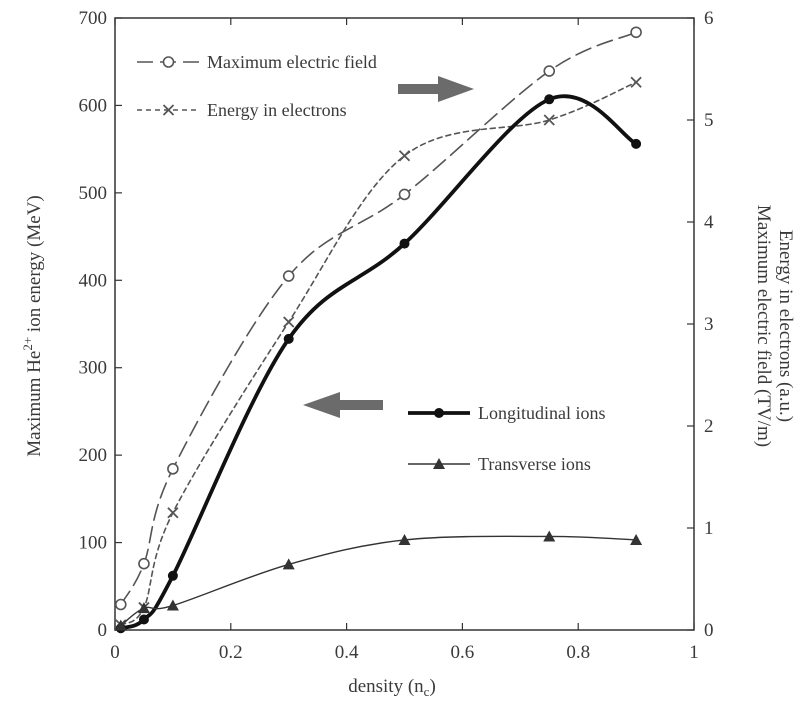 This screenshot has width=795, height=706. Describe the element at coordinates (347, 652) in the screenshot. I see `x-tick-label: 0.4` at that location.